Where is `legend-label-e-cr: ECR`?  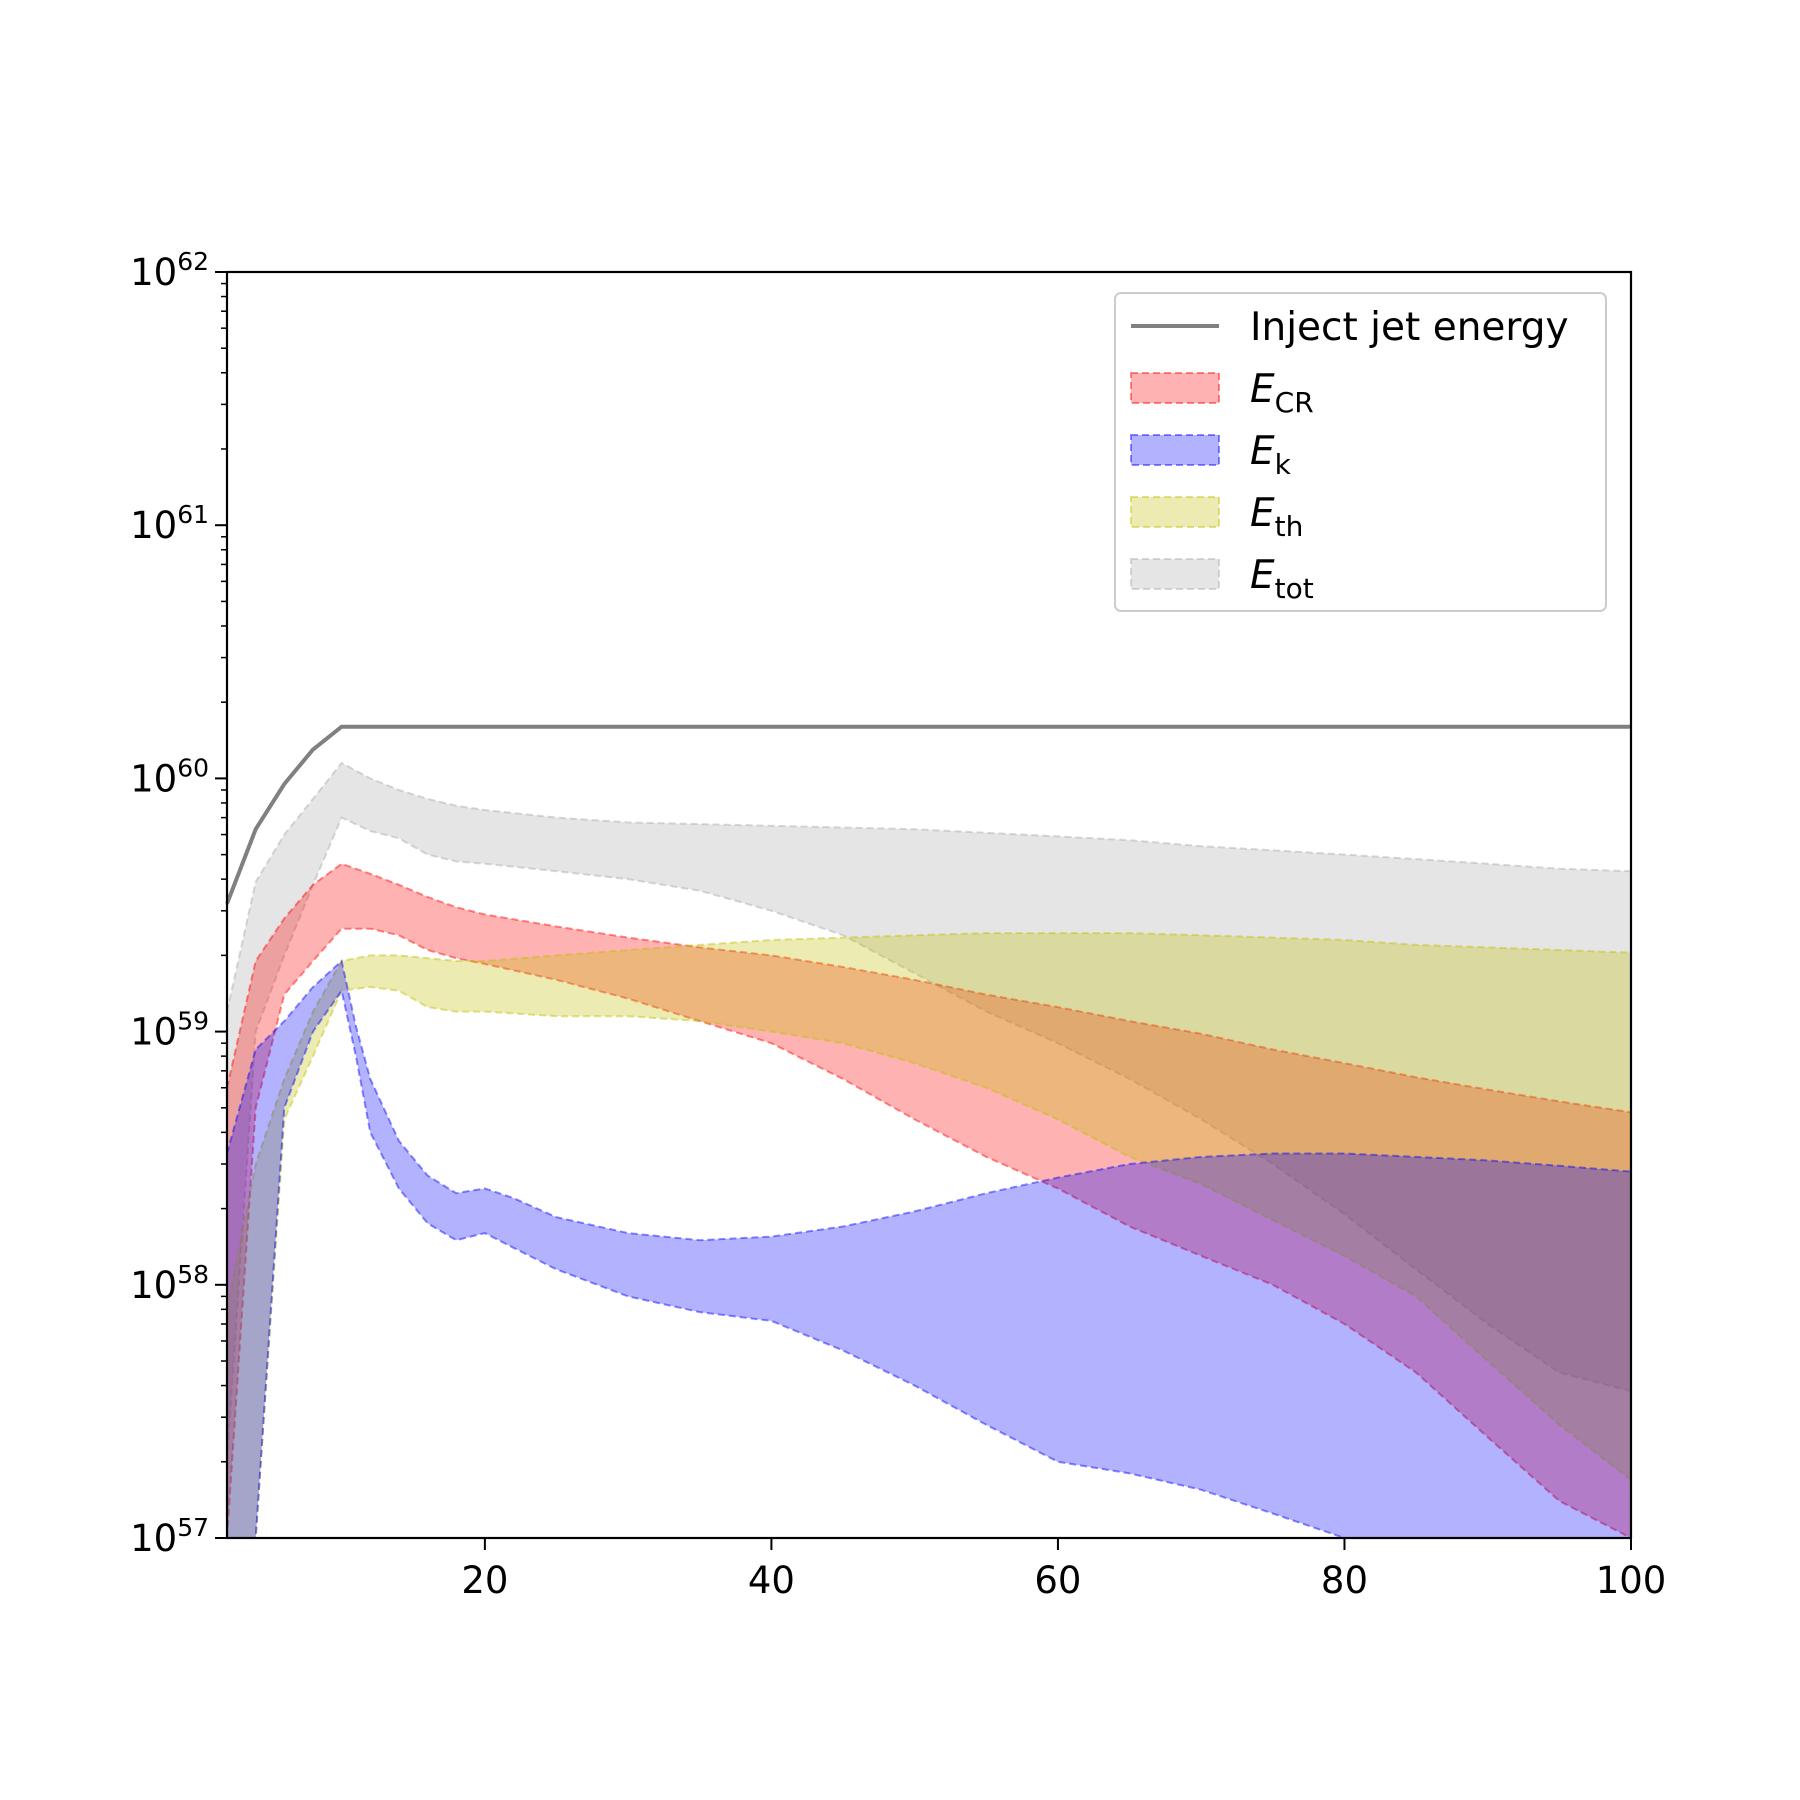
legend-label-e-cr: ECR is located at coordinates (1282, 393).